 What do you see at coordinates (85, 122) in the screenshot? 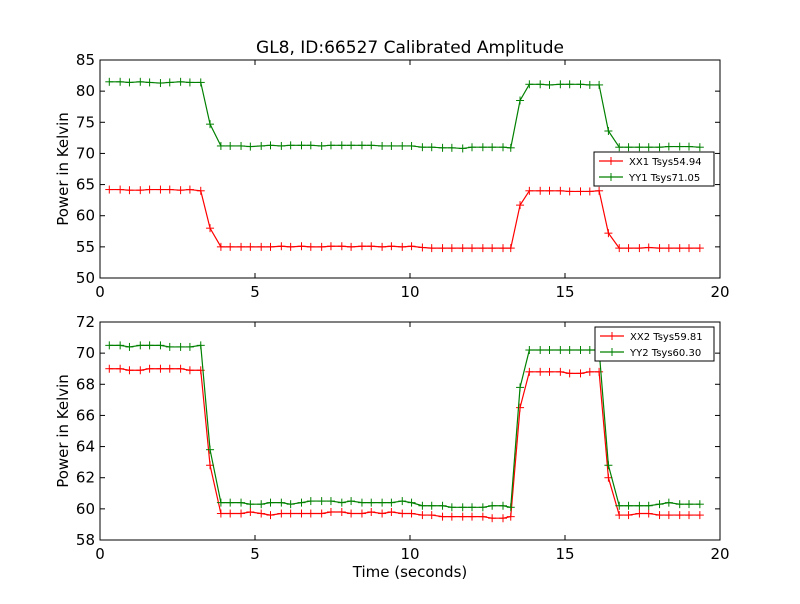
I see `y-tick-label: 75` at bounding box center [85, 122].